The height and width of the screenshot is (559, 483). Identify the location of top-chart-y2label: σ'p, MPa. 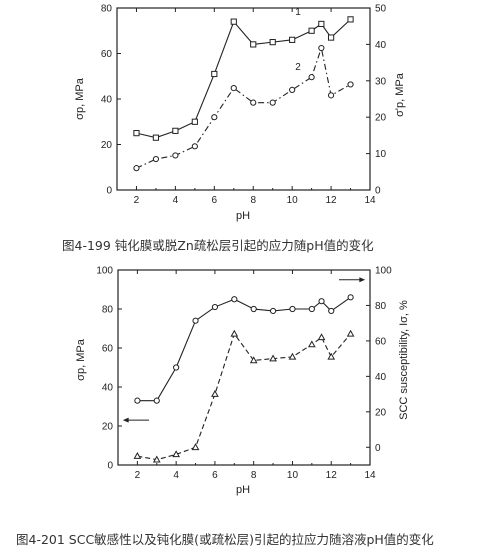
(400, 94).